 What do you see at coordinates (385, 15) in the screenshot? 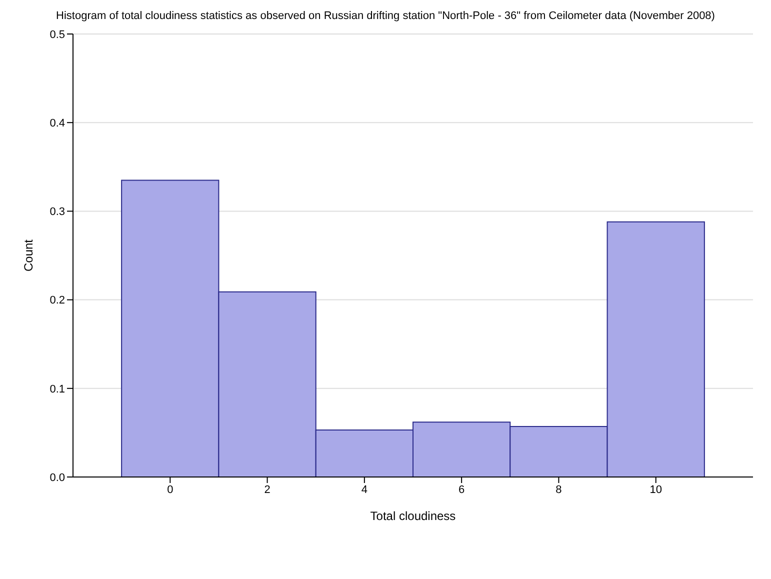
I see `chart-title: Histogram of total cloudiness statistics as observed on Russian drifting station "North-Pole - 36" from Ceilometer data (November 2008)` at bounding box center [385, 15].